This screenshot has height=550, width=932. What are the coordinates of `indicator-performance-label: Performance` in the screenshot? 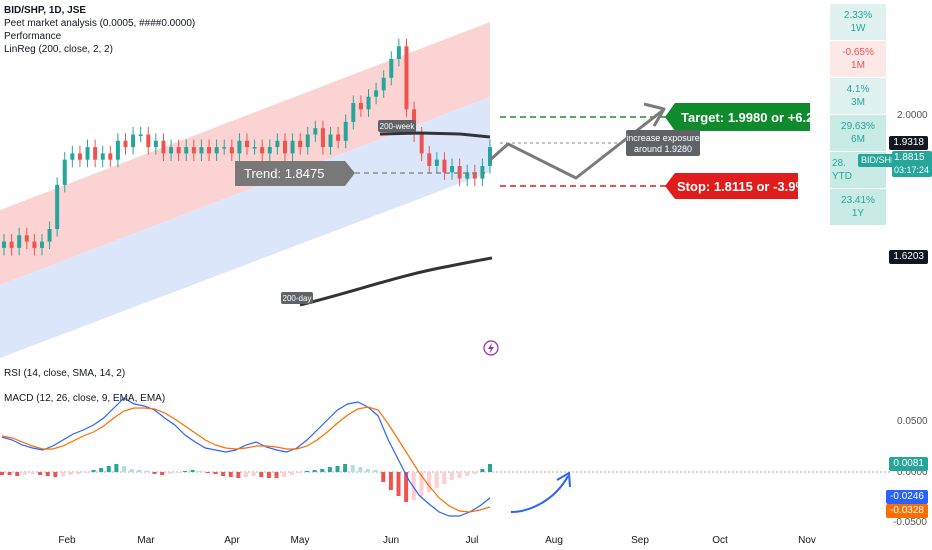 It's located at (33, 36).